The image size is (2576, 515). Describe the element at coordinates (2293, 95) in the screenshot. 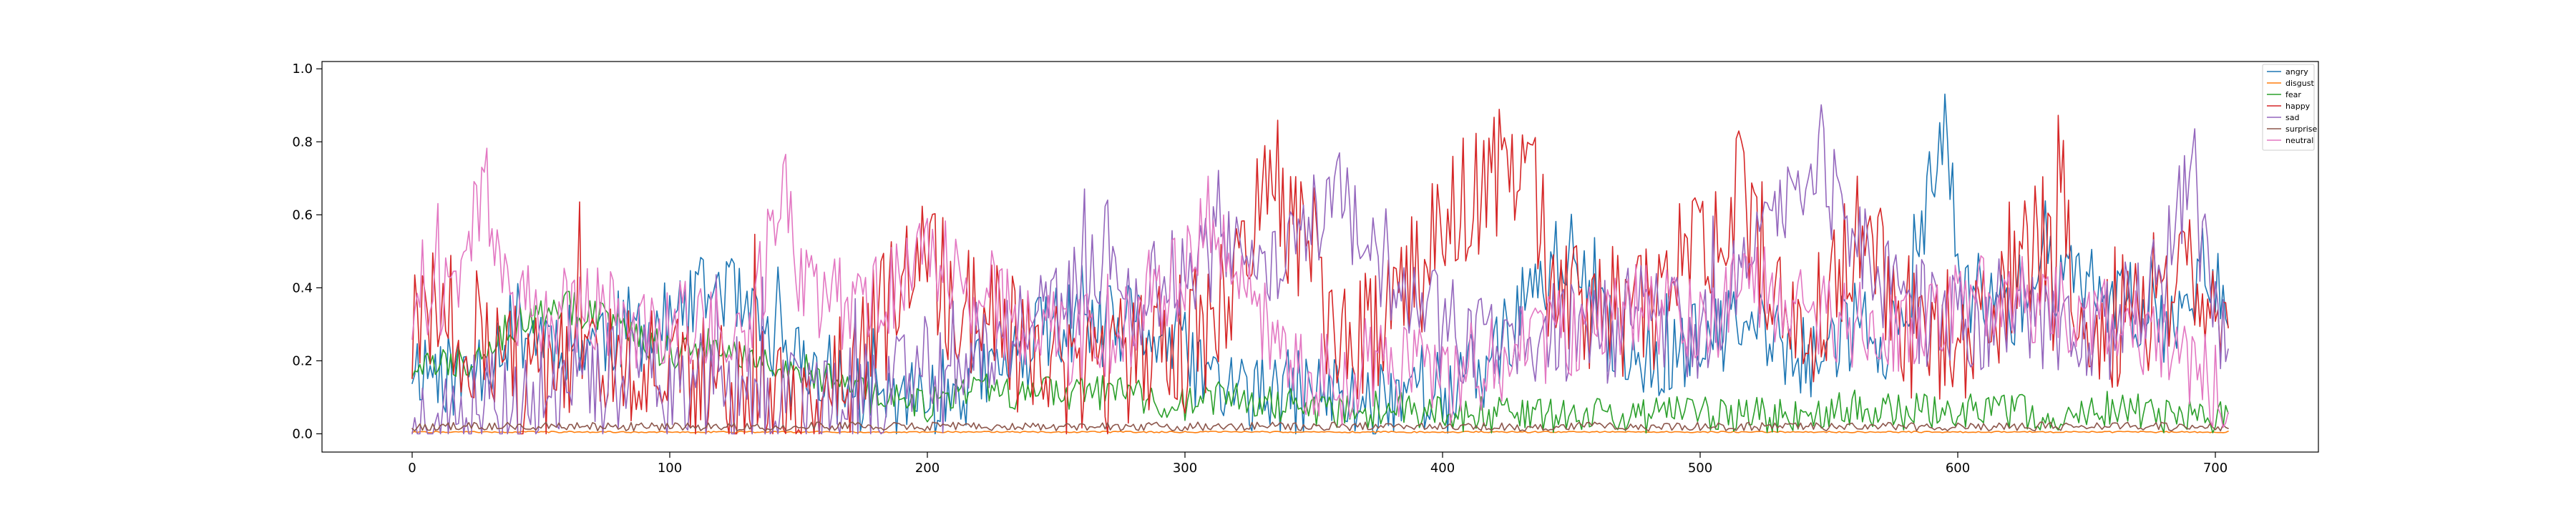

I see `legend-label-fear: fear` at that location.